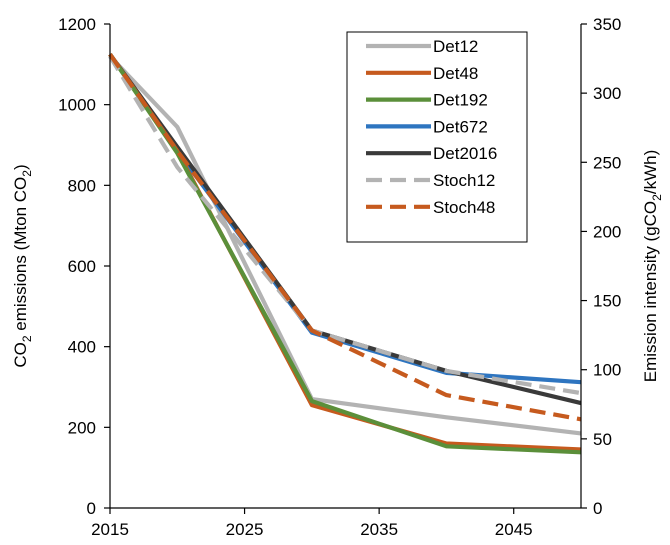  What do you see at coordinates (602, 439) in the screenshot?
I see `right-tick-label: 50` at bounding box center [602, 439].